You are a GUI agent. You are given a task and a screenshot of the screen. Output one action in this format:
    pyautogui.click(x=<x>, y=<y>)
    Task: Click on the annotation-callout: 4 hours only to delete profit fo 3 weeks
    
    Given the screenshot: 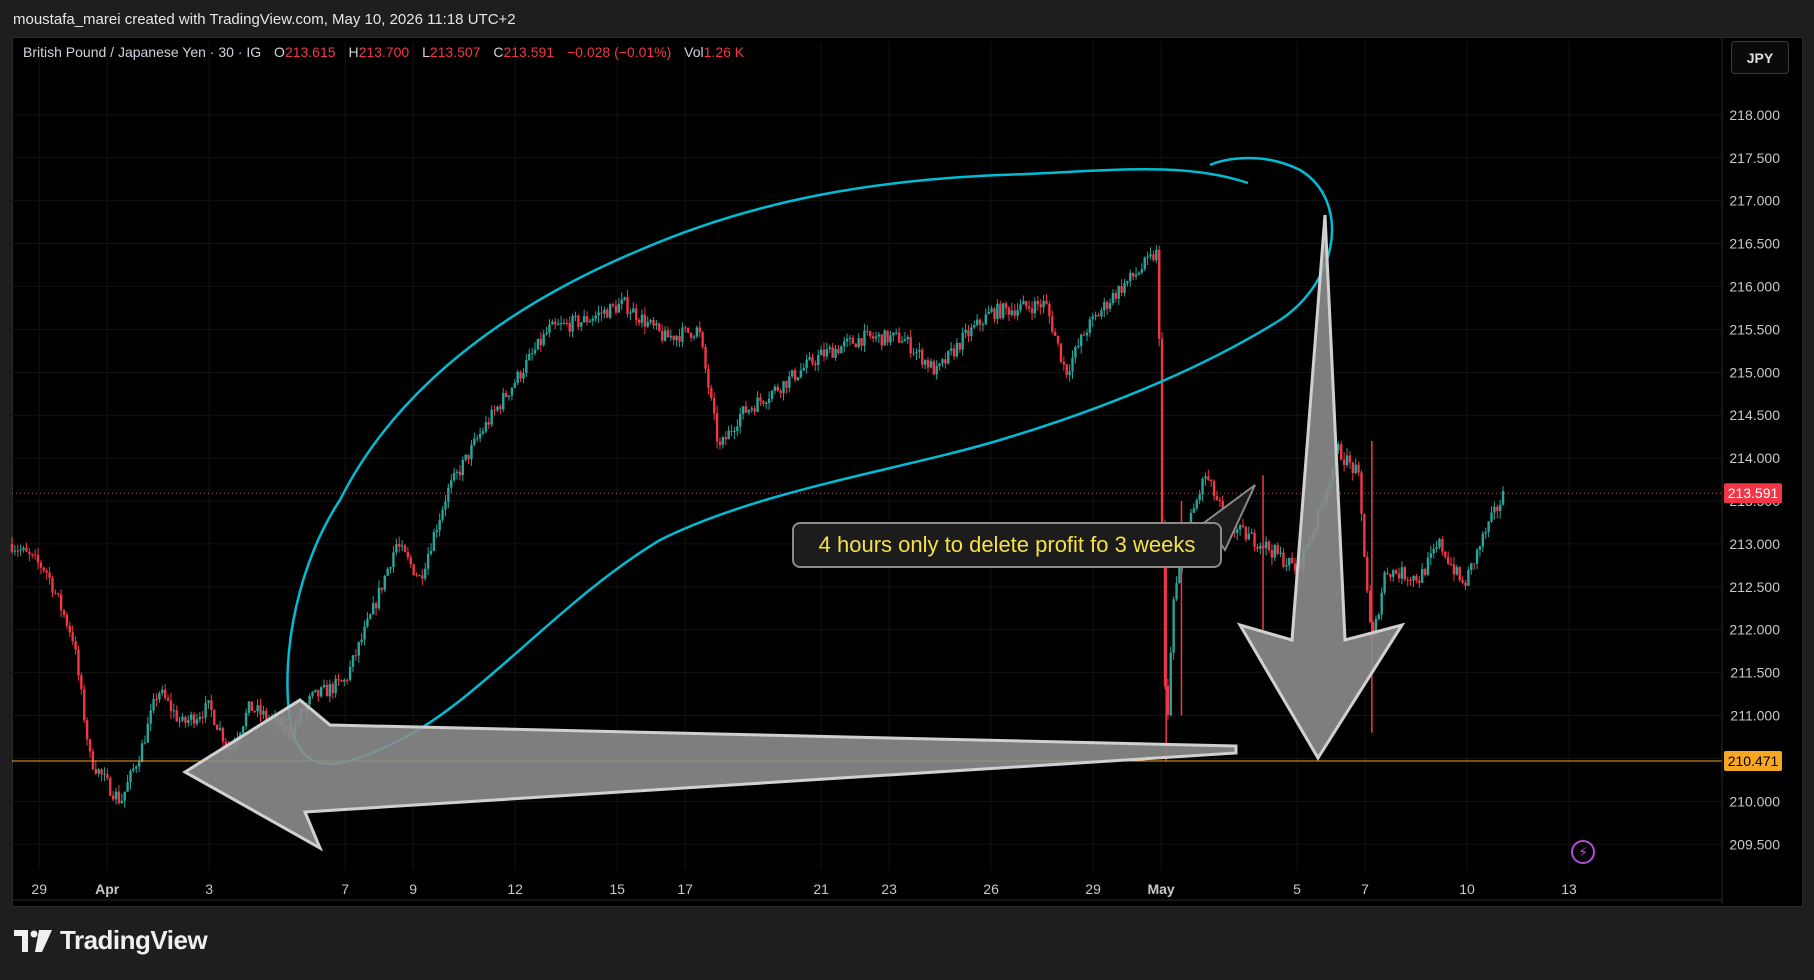 What is the action you would take?
    pyautogui.click(x=1007, y=545)
    